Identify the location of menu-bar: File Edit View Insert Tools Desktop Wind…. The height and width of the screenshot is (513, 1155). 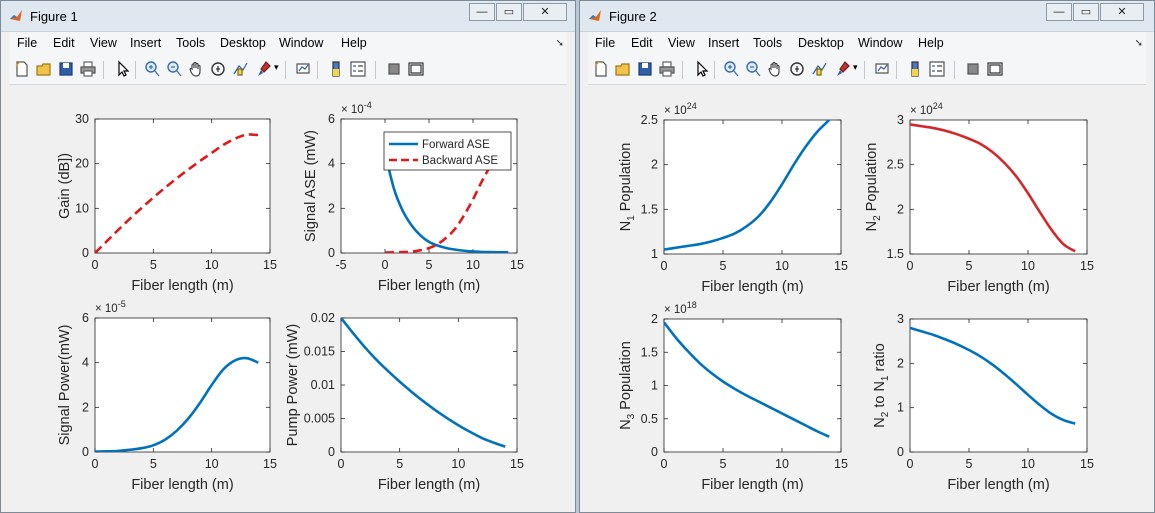
(867, 44).